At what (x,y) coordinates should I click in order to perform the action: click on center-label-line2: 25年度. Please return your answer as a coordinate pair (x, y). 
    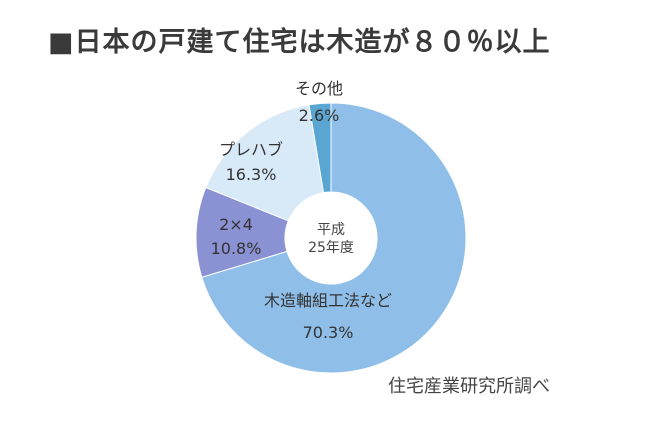
    Looking at the image, I should click on (331, 248).